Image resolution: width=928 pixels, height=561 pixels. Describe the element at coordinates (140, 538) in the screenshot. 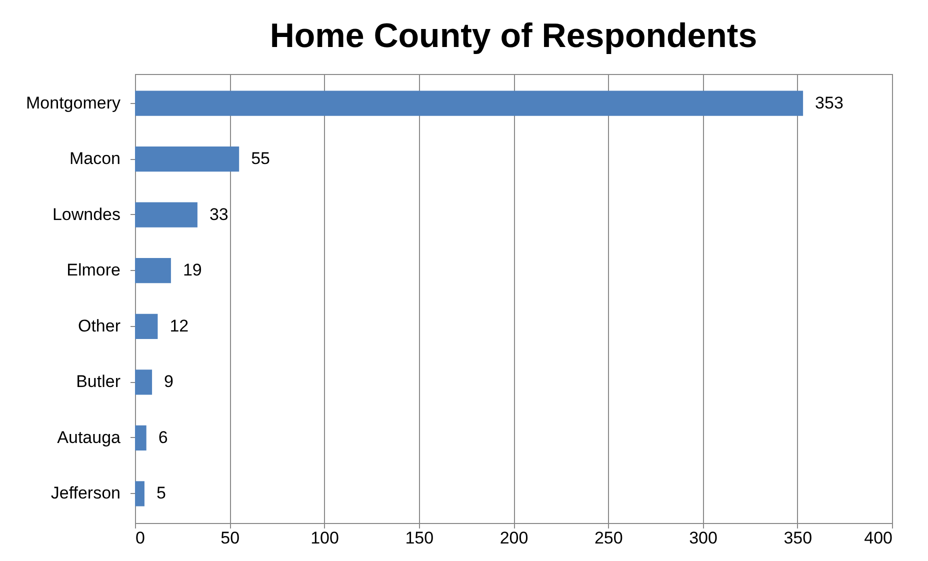

I see `x-tick-label: 0` at that location.